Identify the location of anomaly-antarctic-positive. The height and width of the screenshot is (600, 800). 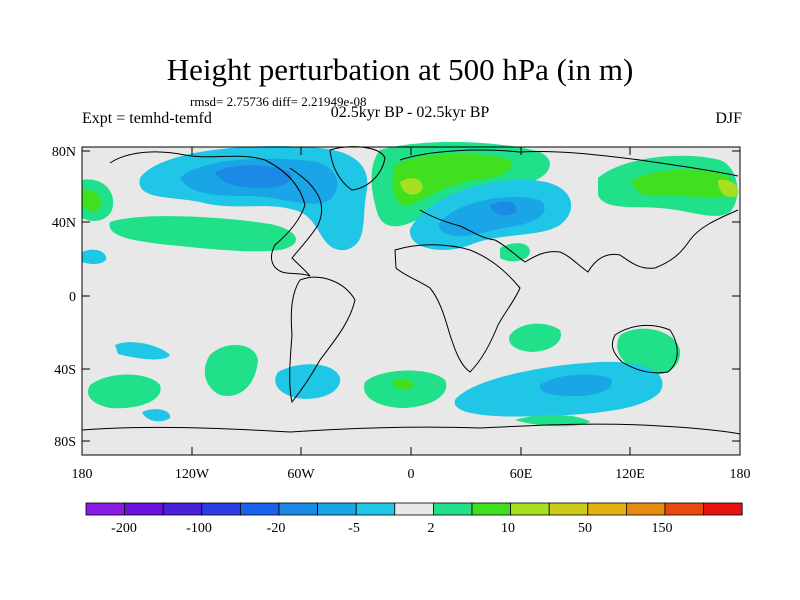
(552, 420).